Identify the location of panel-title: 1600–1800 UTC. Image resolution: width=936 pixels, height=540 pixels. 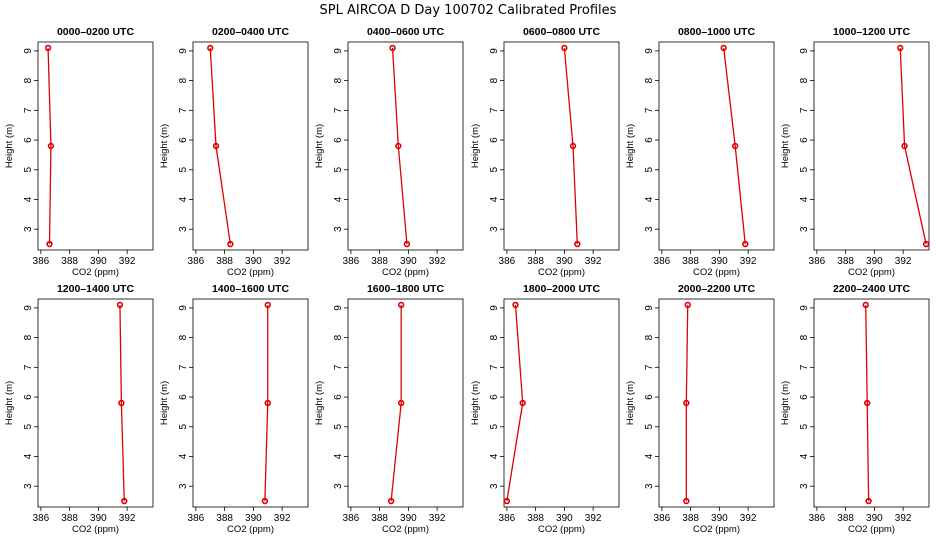
(405, 289).